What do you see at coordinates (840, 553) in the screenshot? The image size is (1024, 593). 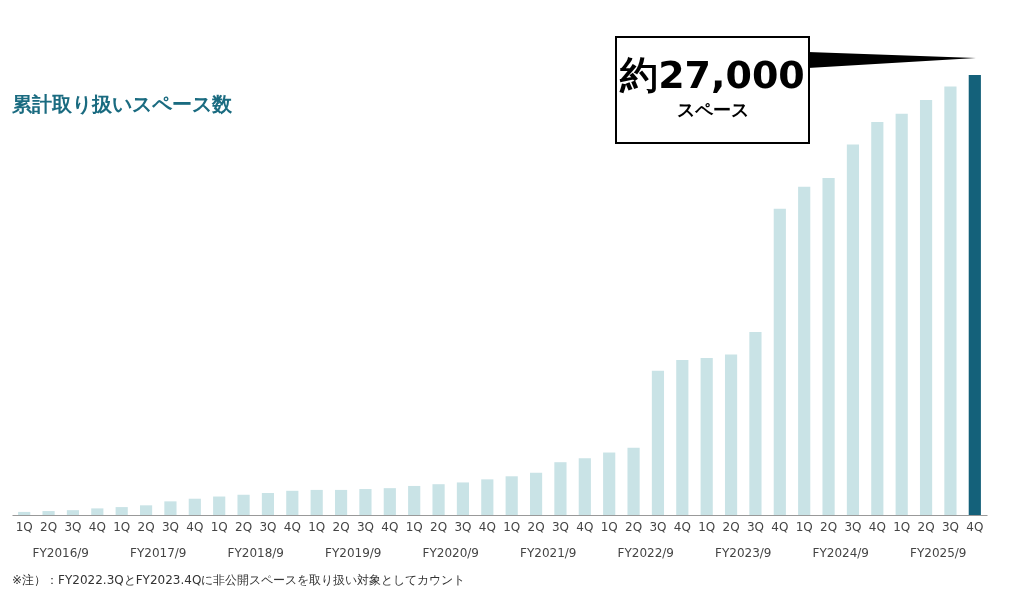 I see `text: FY2024/9` at bounding box center [840, 553].